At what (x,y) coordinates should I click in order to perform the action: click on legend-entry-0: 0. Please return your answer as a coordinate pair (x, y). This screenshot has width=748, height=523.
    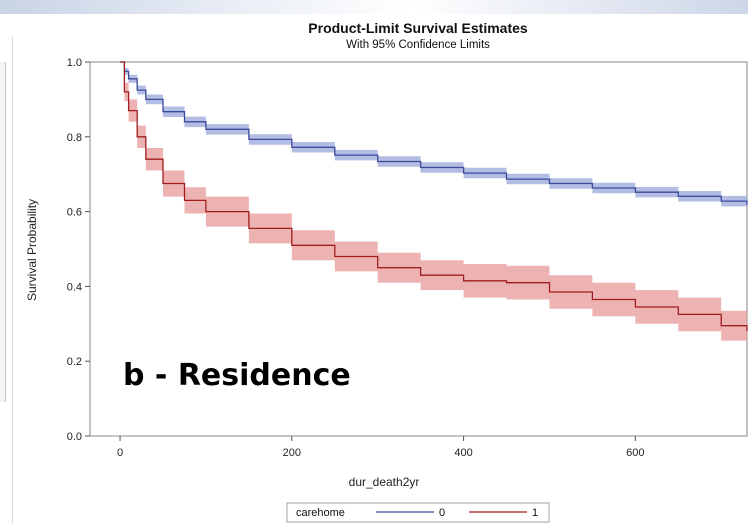
    Looking at the image, I should click on (442, 513).